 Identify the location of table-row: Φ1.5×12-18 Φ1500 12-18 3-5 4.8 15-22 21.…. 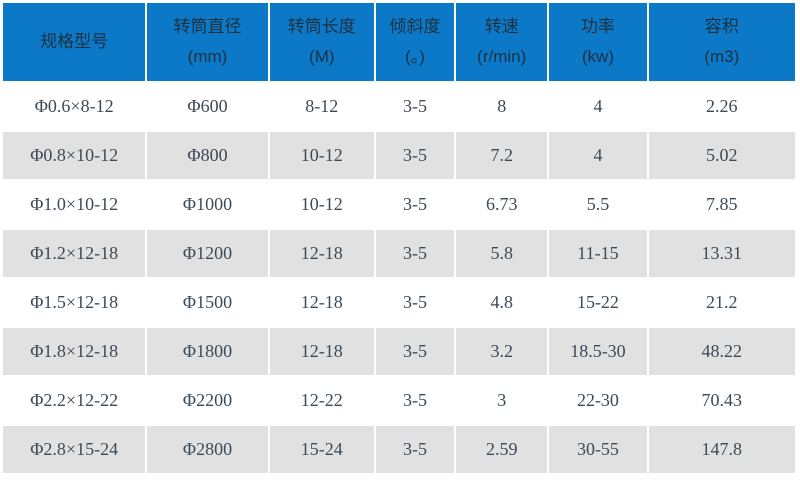
(399, 302).